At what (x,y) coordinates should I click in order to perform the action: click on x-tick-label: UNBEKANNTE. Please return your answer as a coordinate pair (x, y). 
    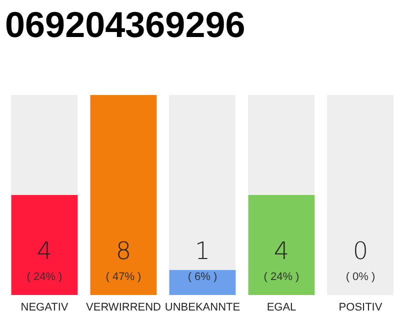
    Looking at the image, I should click on (202, 308).